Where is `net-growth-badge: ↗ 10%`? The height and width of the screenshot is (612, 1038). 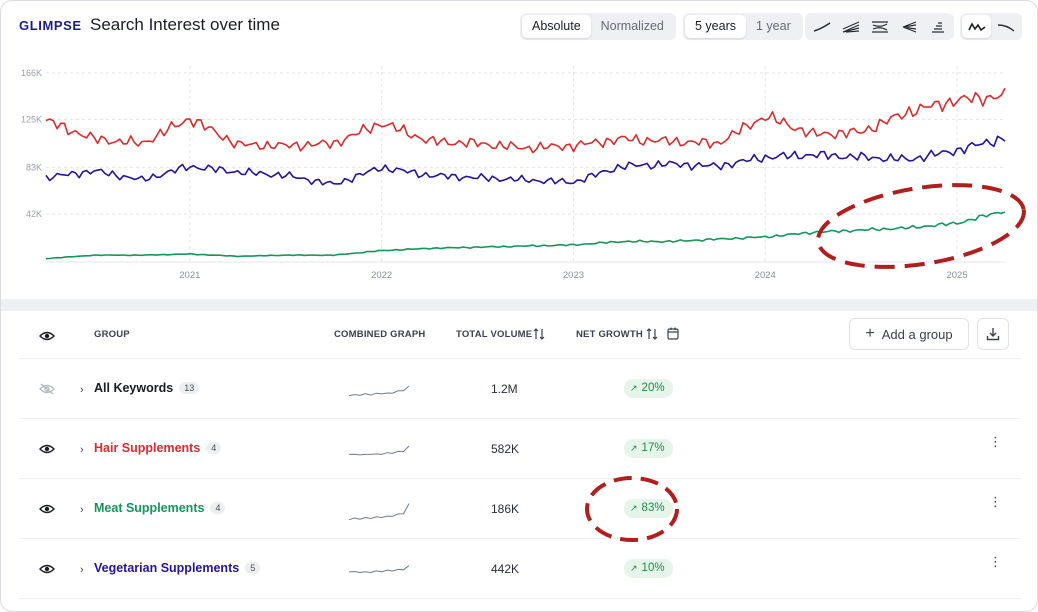 net-growth-badge: ↗ 10% is located at coordinates (648, 568).